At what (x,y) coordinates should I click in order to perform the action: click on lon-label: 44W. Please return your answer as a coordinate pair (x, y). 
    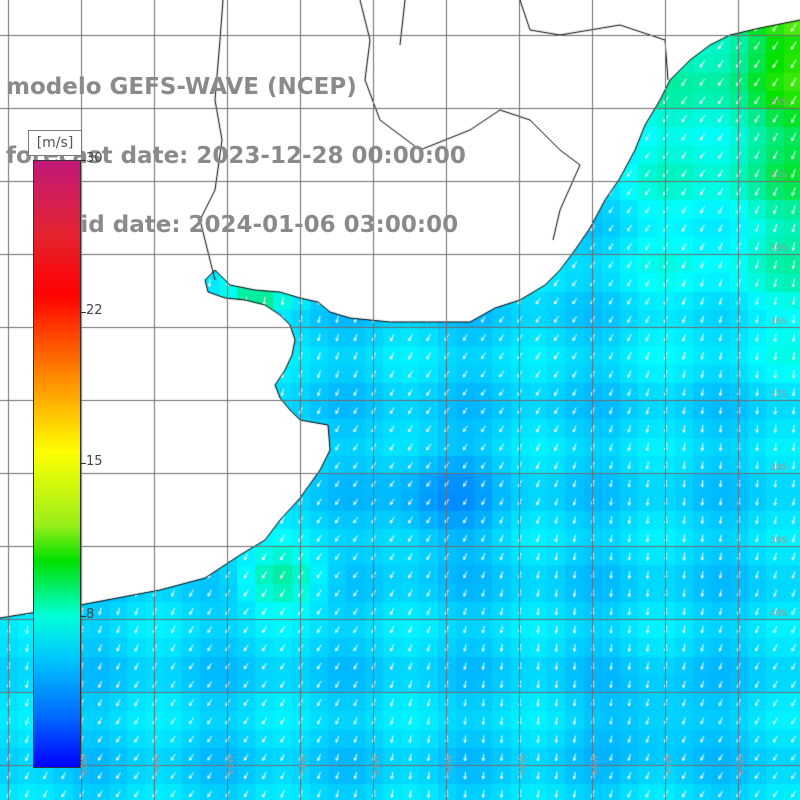
    Looking at the image, I should click on (669, 764).